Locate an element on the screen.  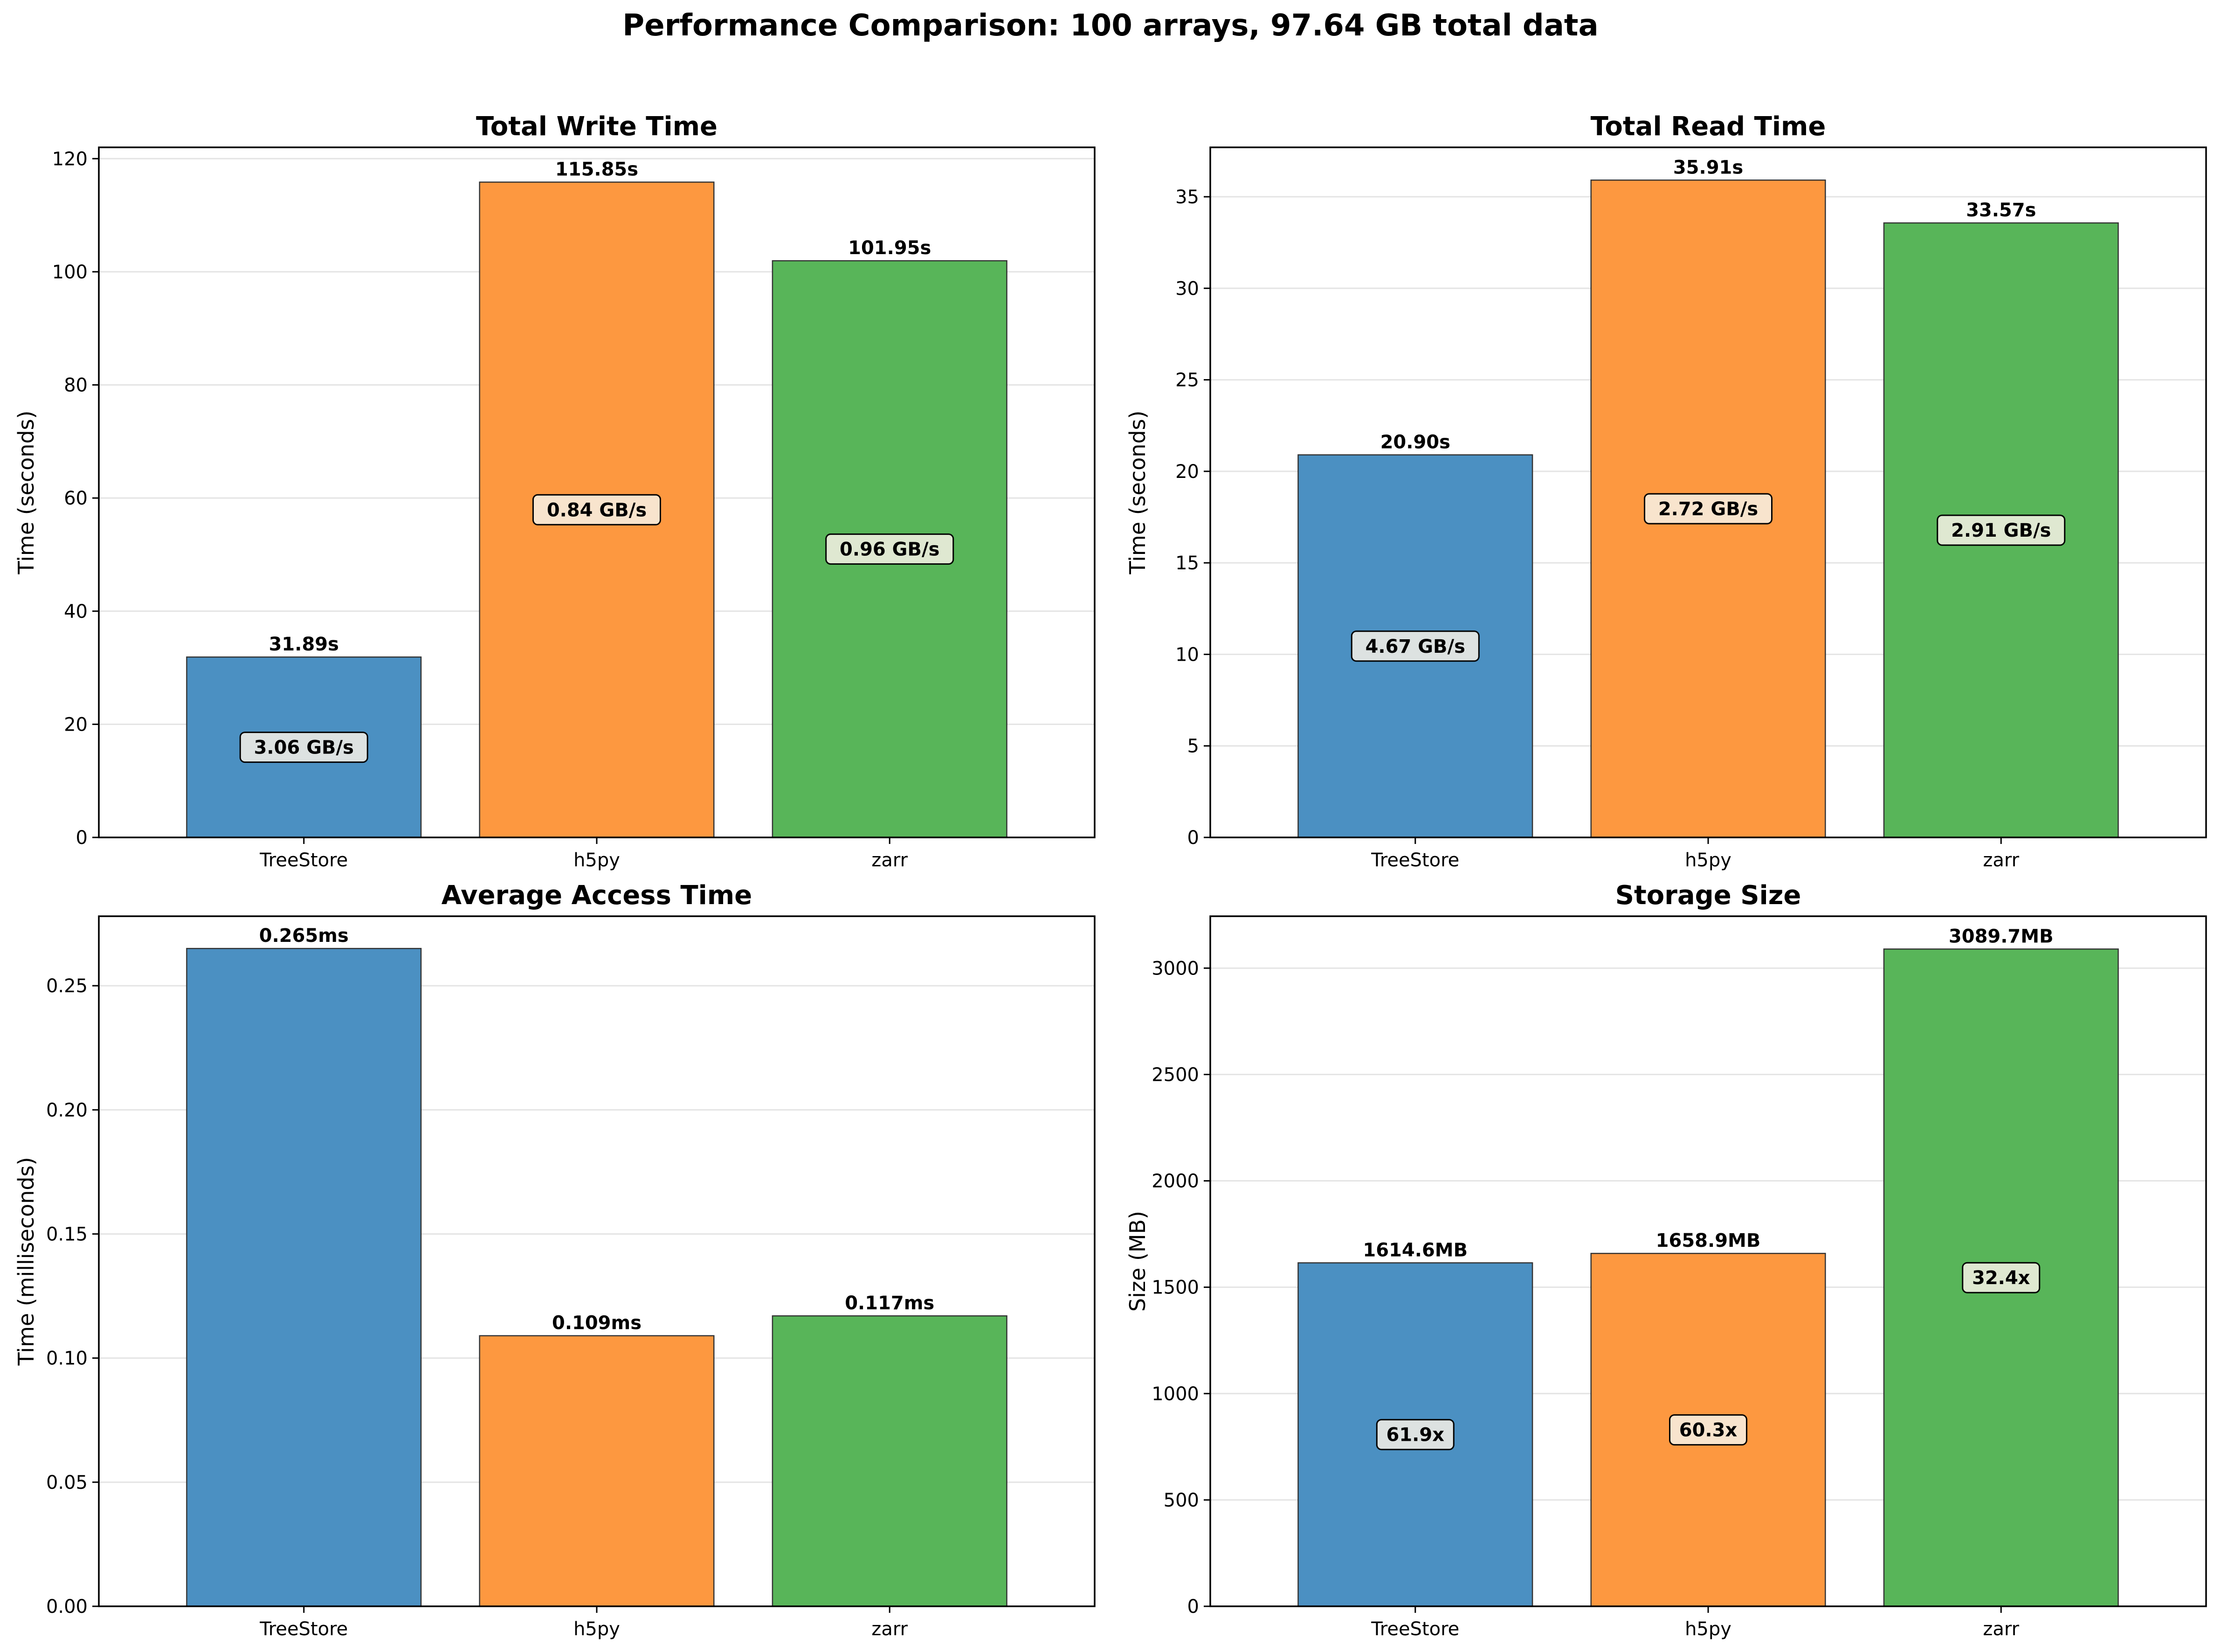
storage-size-title: Storage Size is located at coordinates (1708, 895).